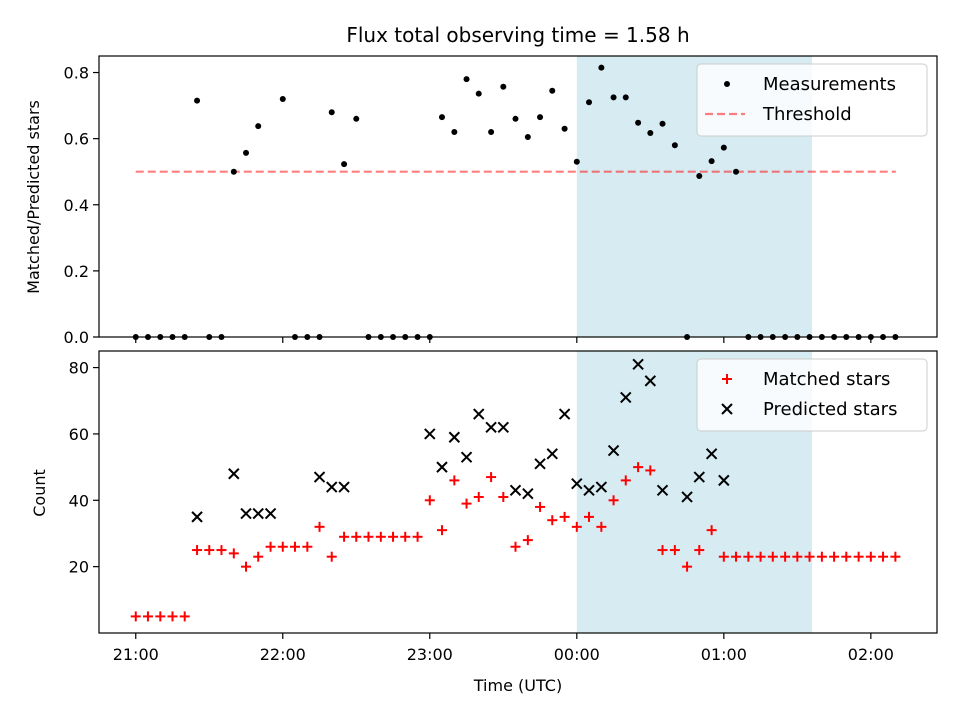  Describe the element at coordinates (577, 654) in the screenshot. I see `x-tick-label: 00:00` at that location.